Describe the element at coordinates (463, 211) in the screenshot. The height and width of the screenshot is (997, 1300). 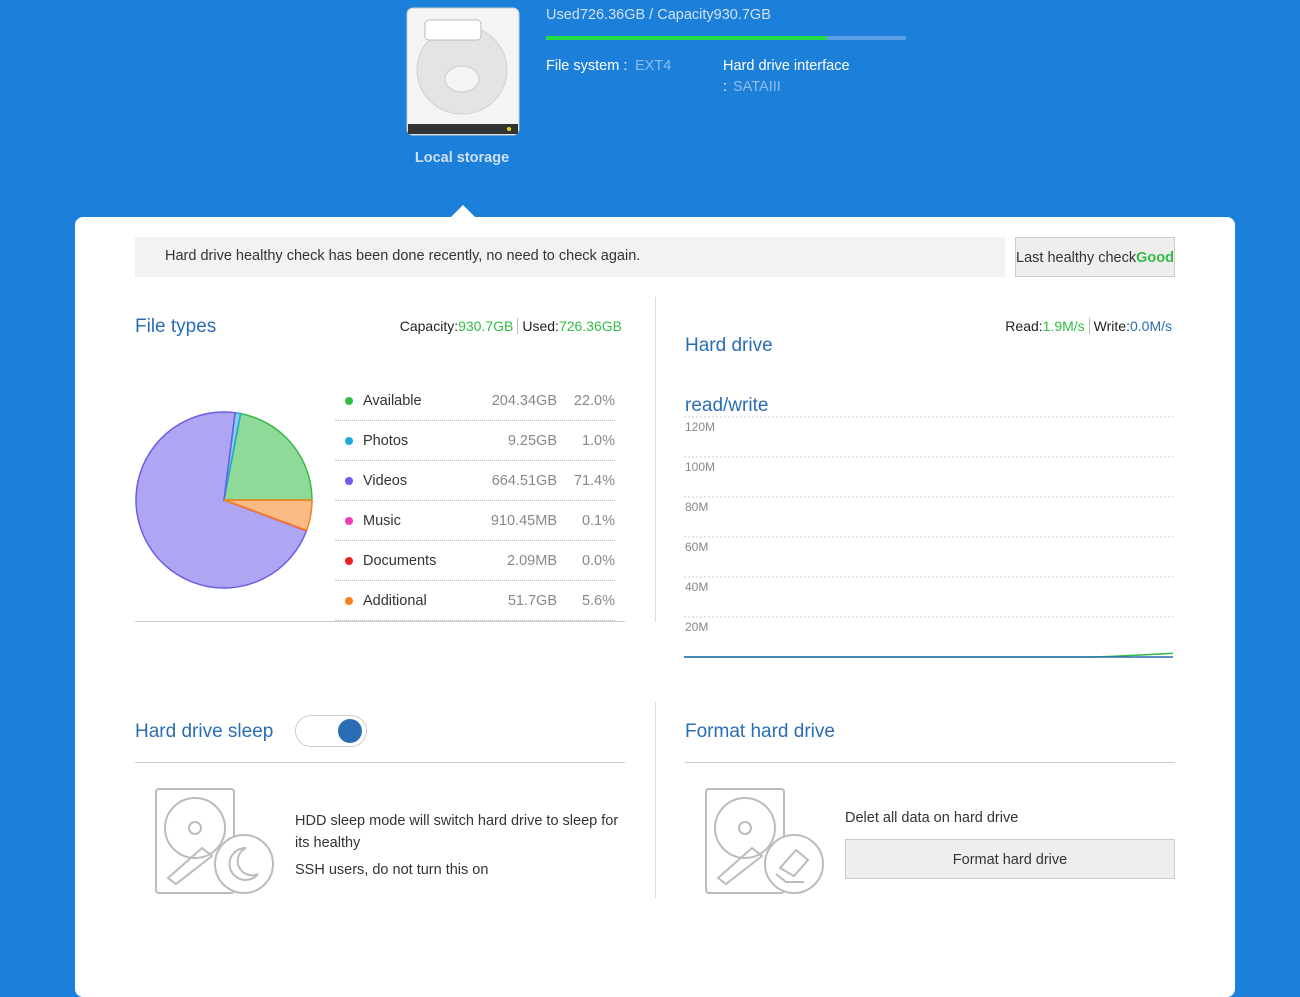
I see `caret` at that location.